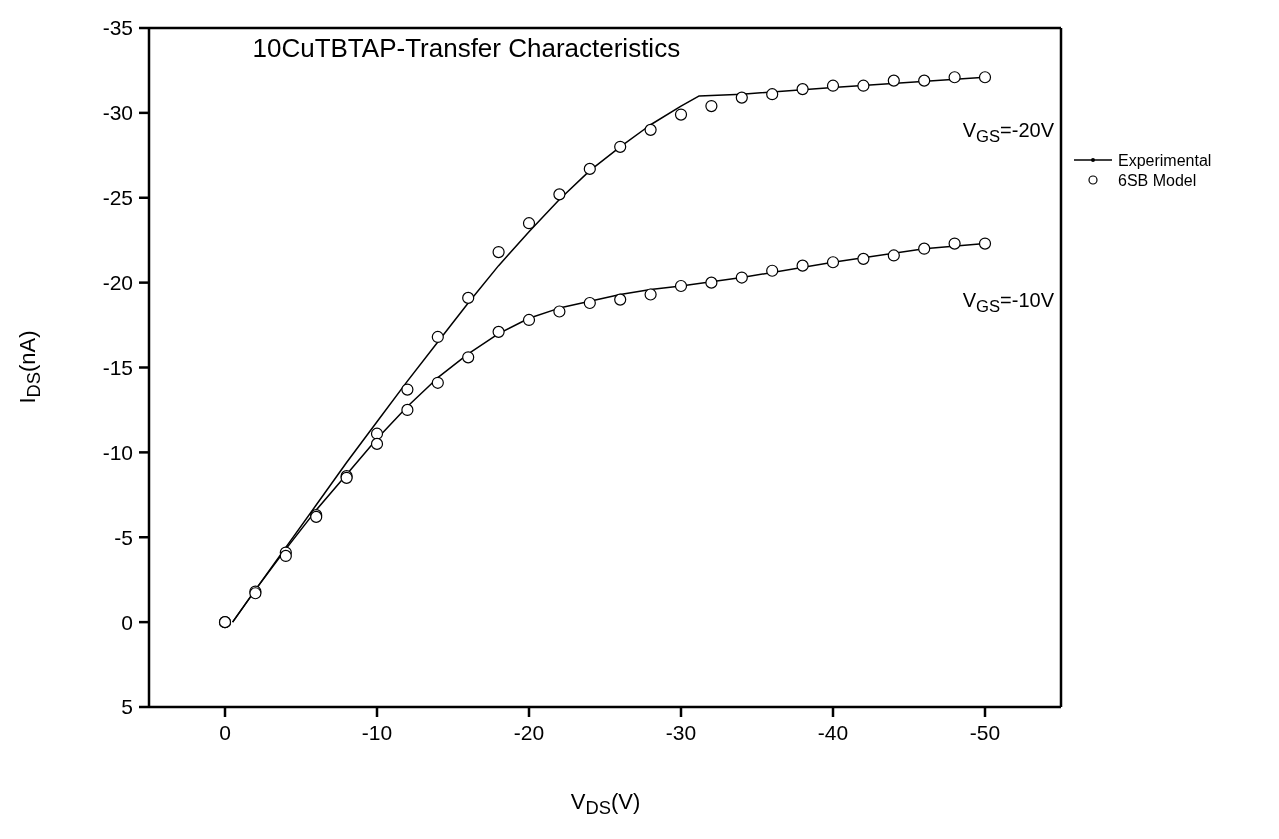  I want to click on y-tick-label: -35, so click(117, 28).